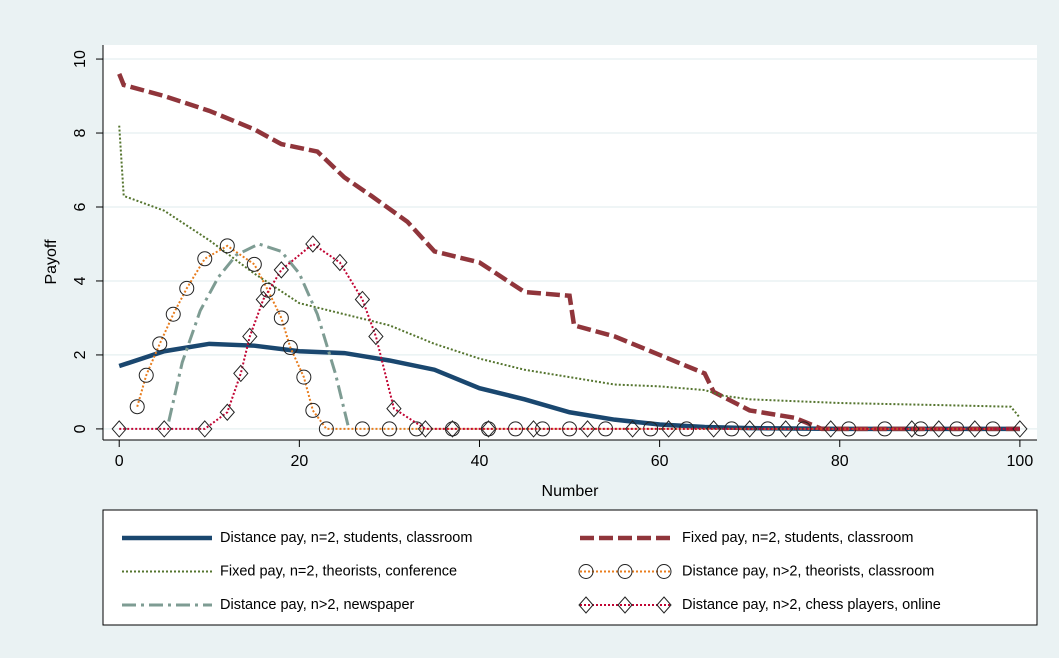 This screenshot has width=1059, height=658. What do you see at coordinates (80, 59) in the screenshot?
I see `y-tick-label: 10` at bounding box center [80, 59].